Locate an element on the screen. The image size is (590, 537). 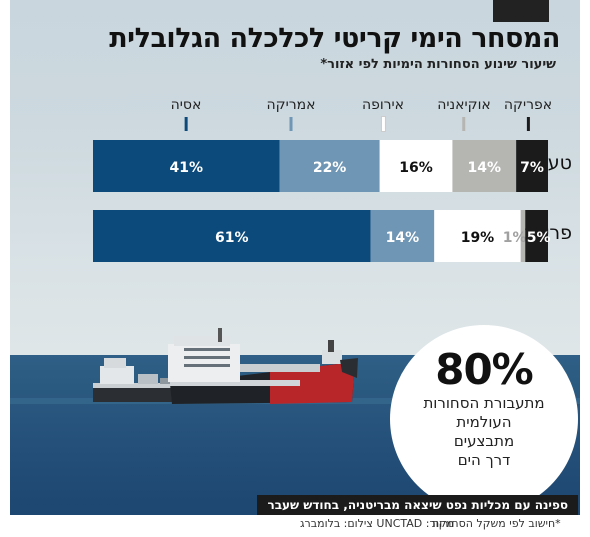
chart-subtitle: שיעור שינוע הסחורות הימיות לפי אזור* is located at coordinates (438, 64).